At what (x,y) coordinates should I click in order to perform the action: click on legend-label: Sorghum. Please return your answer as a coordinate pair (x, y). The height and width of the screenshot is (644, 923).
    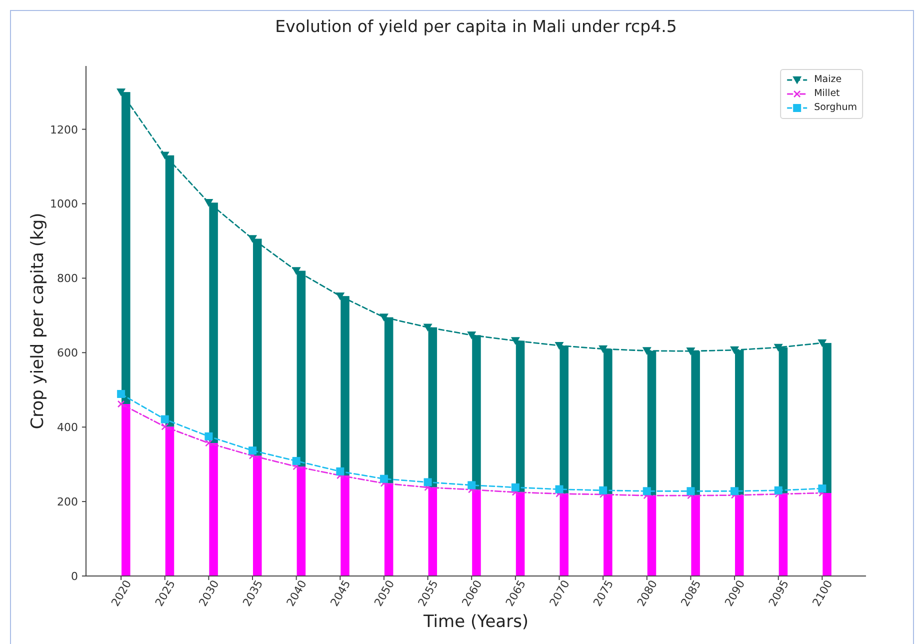
    Looking at the image, I should click on (835, 108).